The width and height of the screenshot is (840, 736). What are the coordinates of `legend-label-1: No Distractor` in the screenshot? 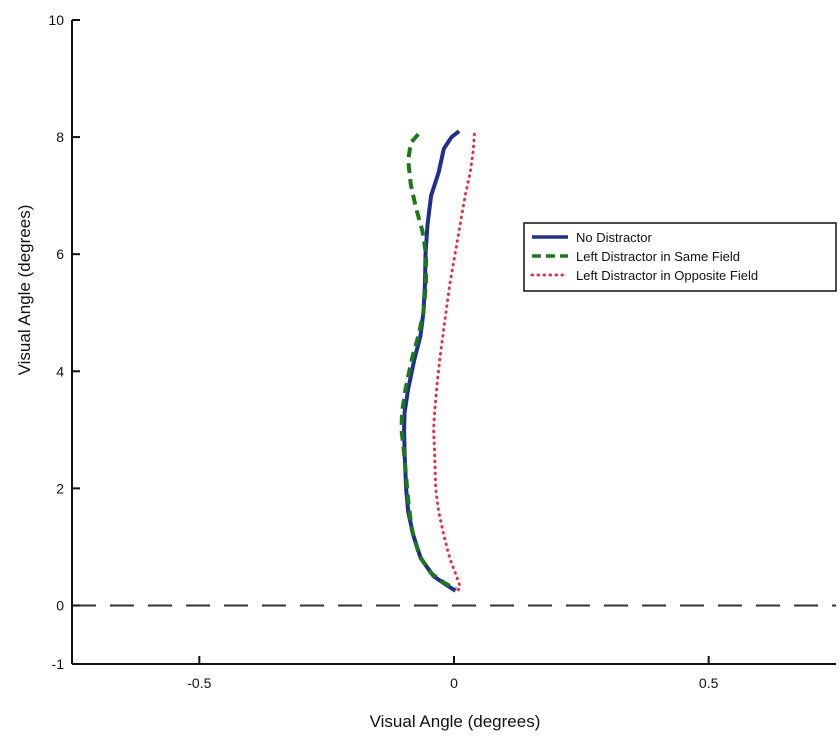 It's located at (614, 237).